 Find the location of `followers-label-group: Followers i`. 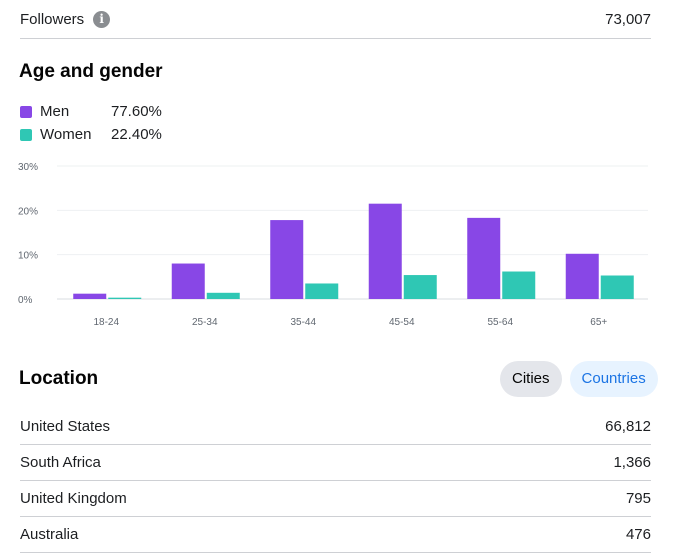

followers-label-group: Followers i is located at coordinates (65, 19).